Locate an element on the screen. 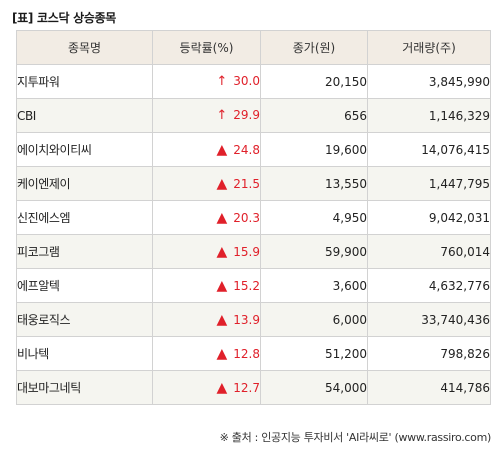  change-value: 24.8 is located at coordinates (246, 149).